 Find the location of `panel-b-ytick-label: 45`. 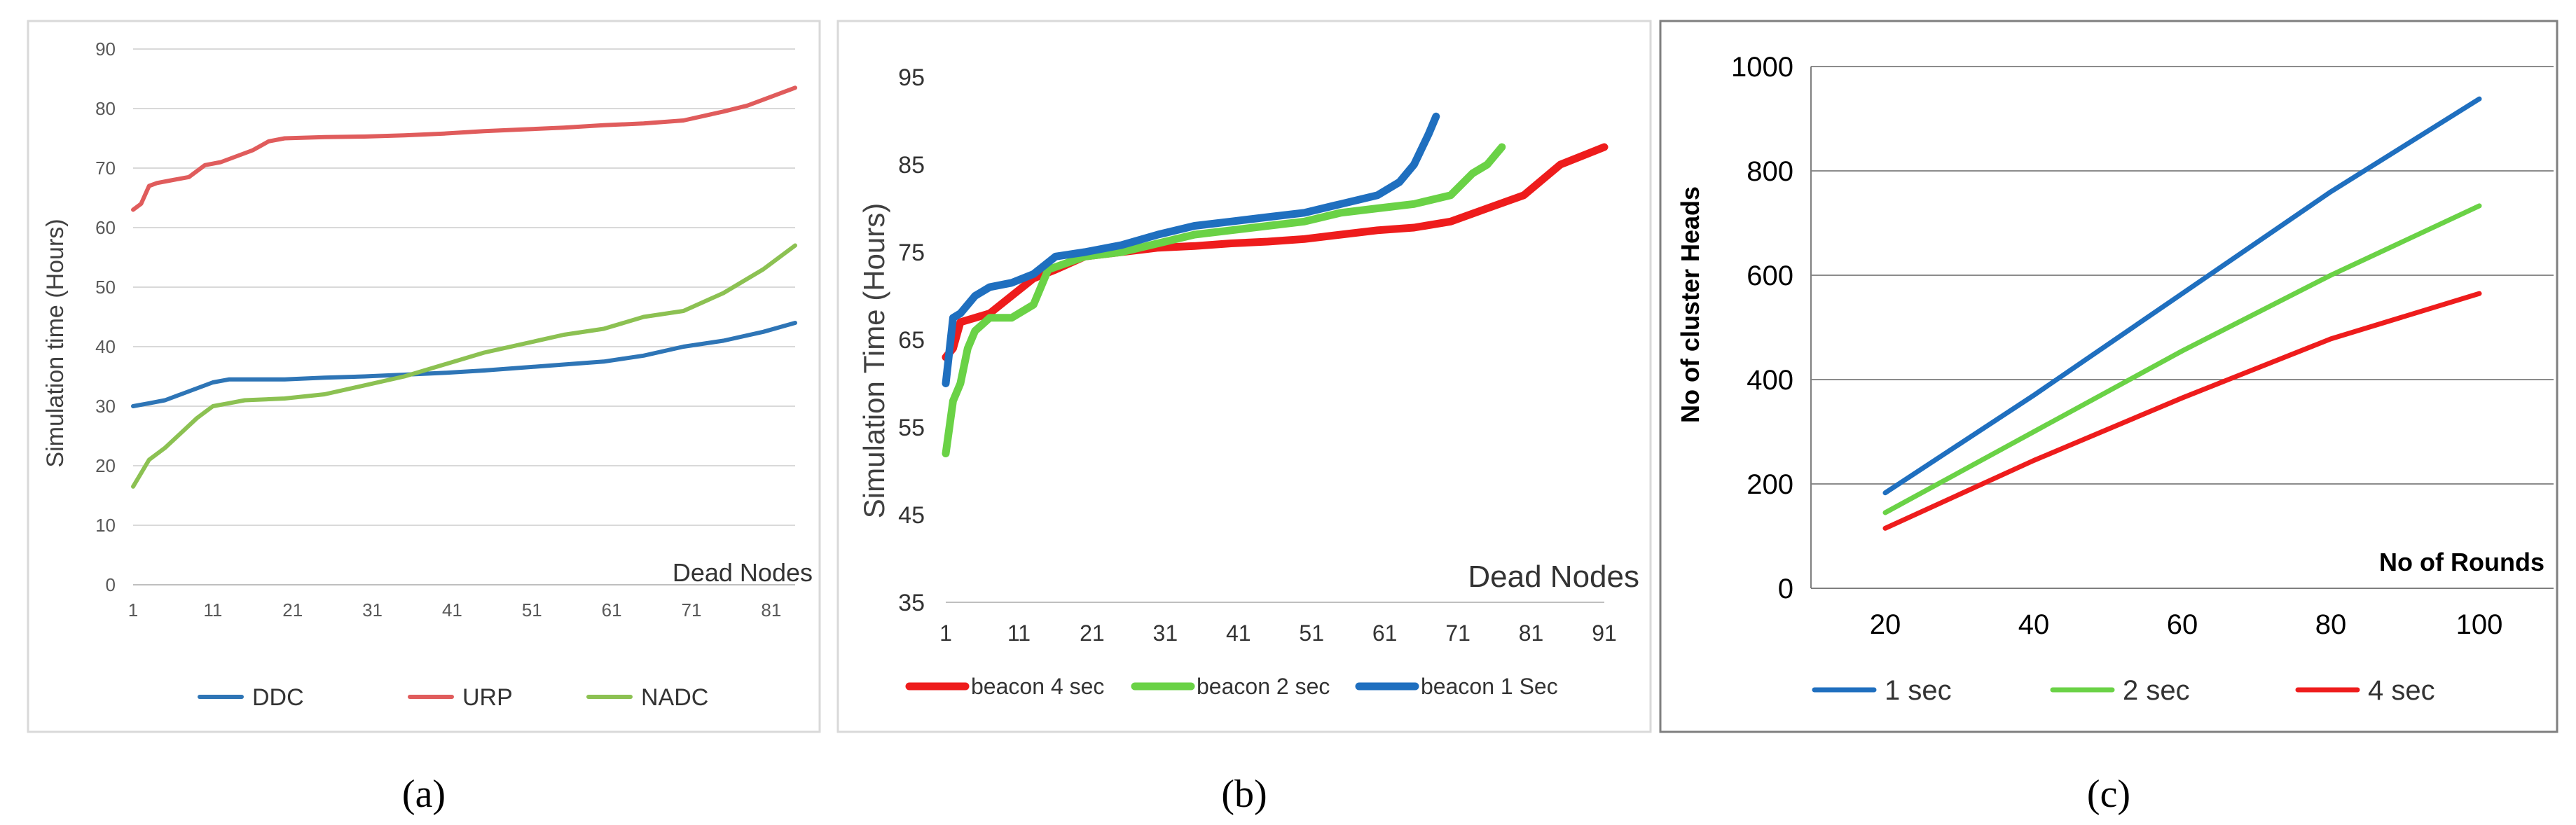

panel-b-ytick-label: 45 is located at coordinates (911, 515).